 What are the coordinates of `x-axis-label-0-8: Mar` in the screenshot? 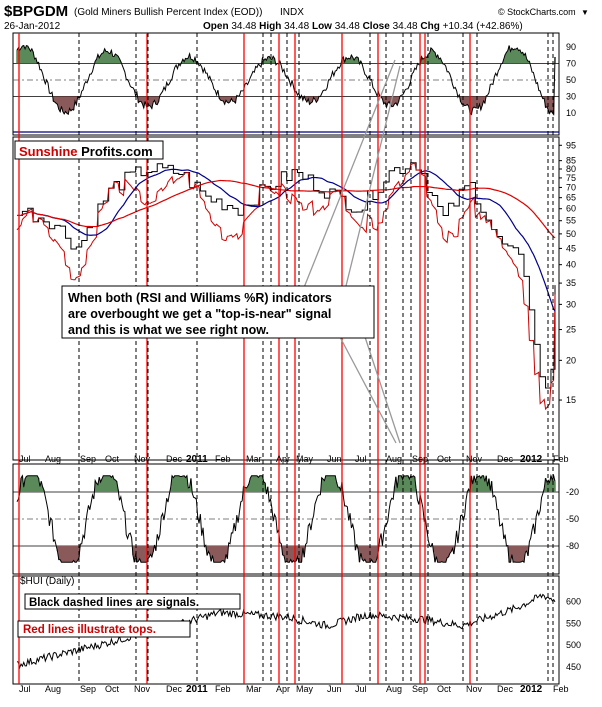 It's located at (254, 459).